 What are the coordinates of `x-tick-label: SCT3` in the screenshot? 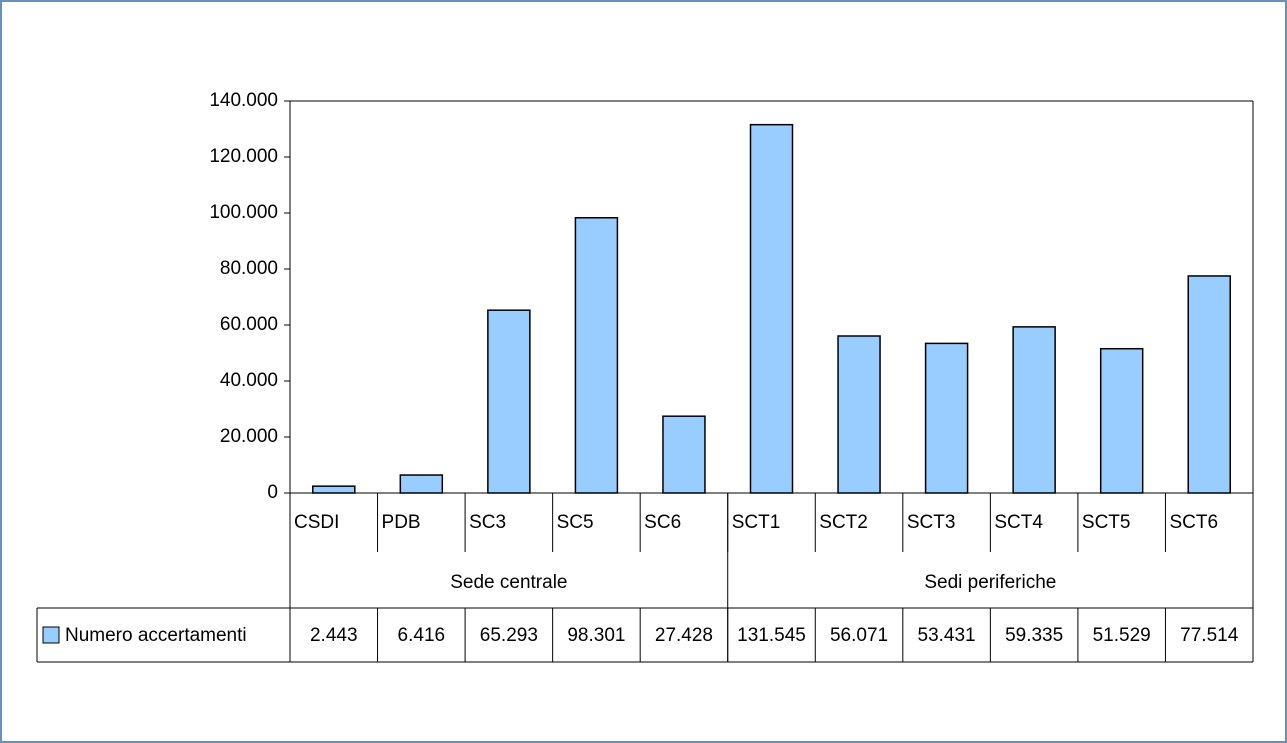 It's located at (931, 522).